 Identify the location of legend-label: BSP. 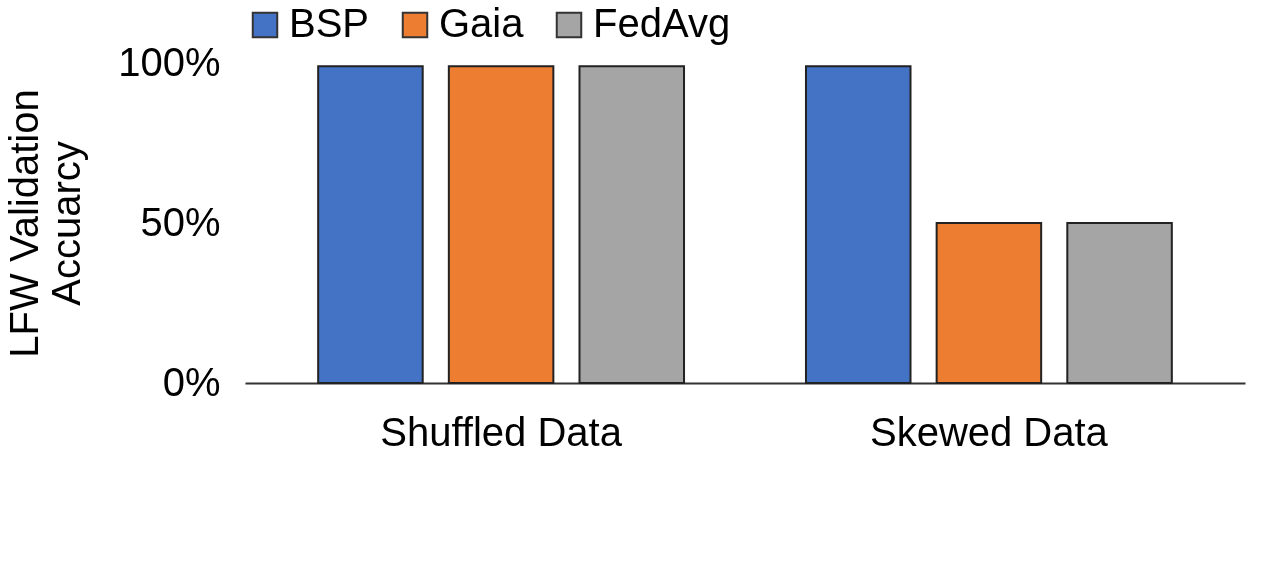
(329, 23).